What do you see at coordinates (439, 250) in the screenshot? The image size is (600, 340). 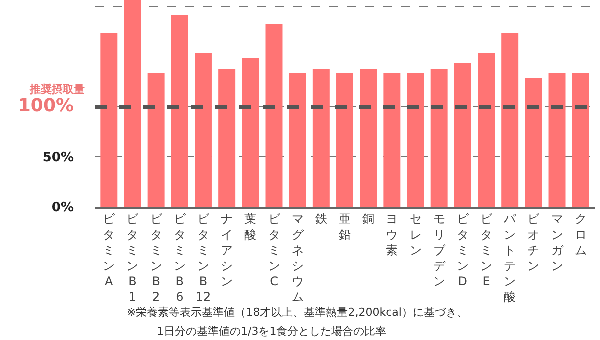 I see `x-tick-label: モリブデン` at bounding box center [439, 250].